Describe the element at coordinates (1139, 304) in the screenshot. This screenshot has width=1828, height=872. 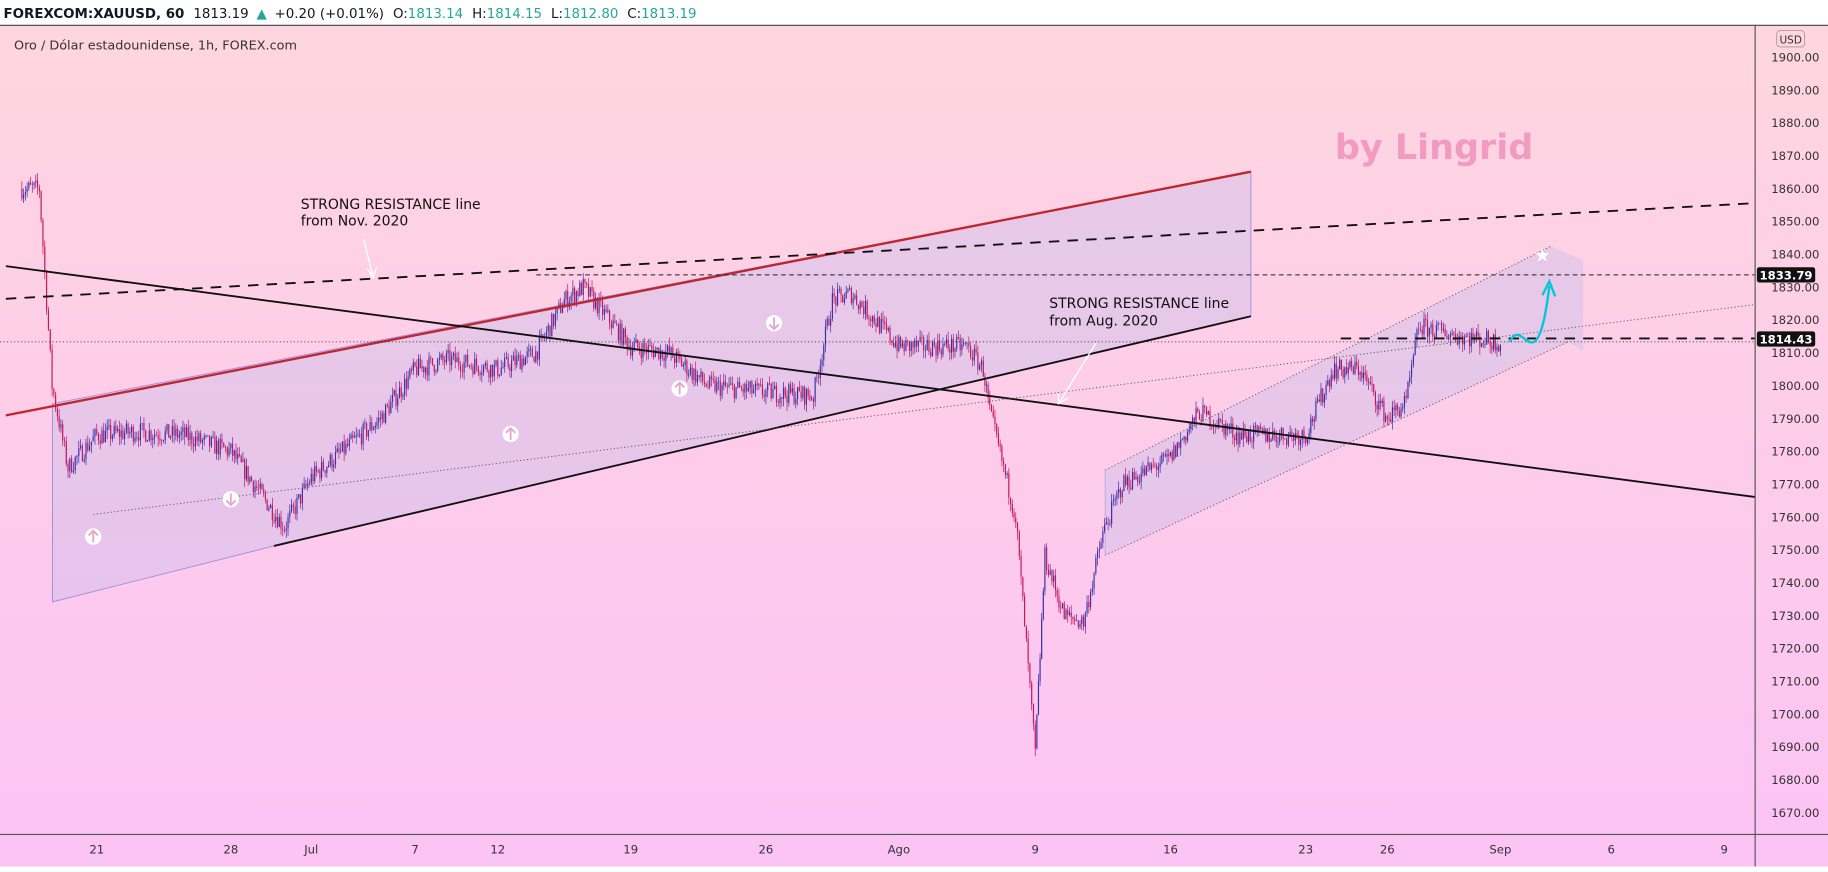
I see `annotation-aug-2020-line1: STRONG RESISTANCE line` at that location.